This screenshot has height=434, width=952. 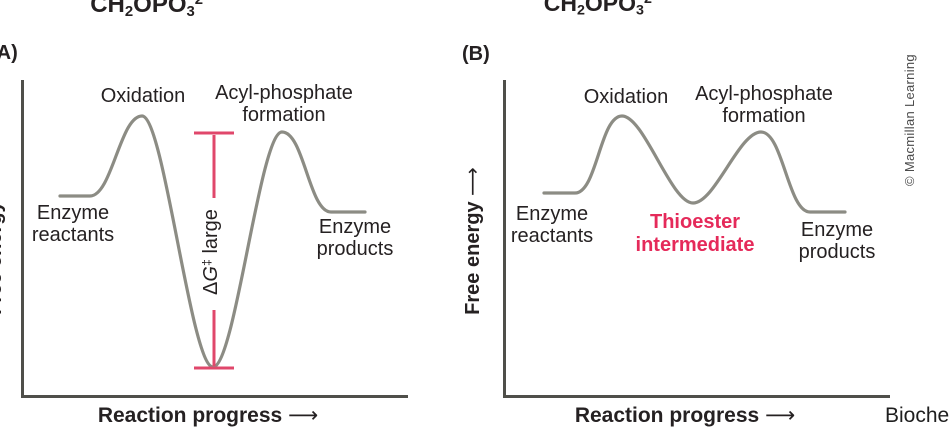 I want to click on label-line: intermediate, so click(x=695, y=245).